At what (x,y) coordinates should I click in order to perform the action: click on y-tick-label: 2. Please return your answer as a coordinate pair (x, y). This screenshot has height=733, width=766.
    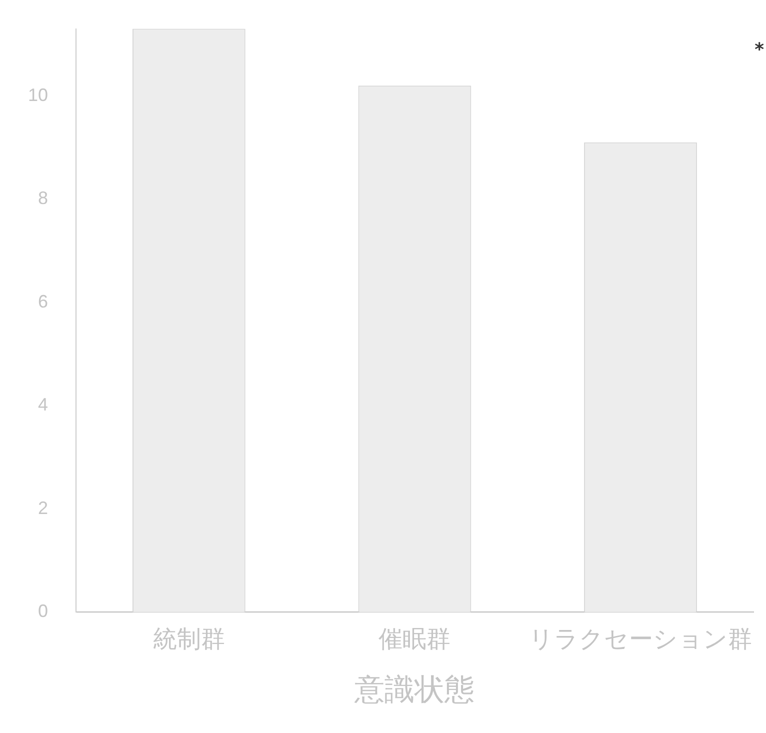
    Looking at the image, I should click on (43, 508).